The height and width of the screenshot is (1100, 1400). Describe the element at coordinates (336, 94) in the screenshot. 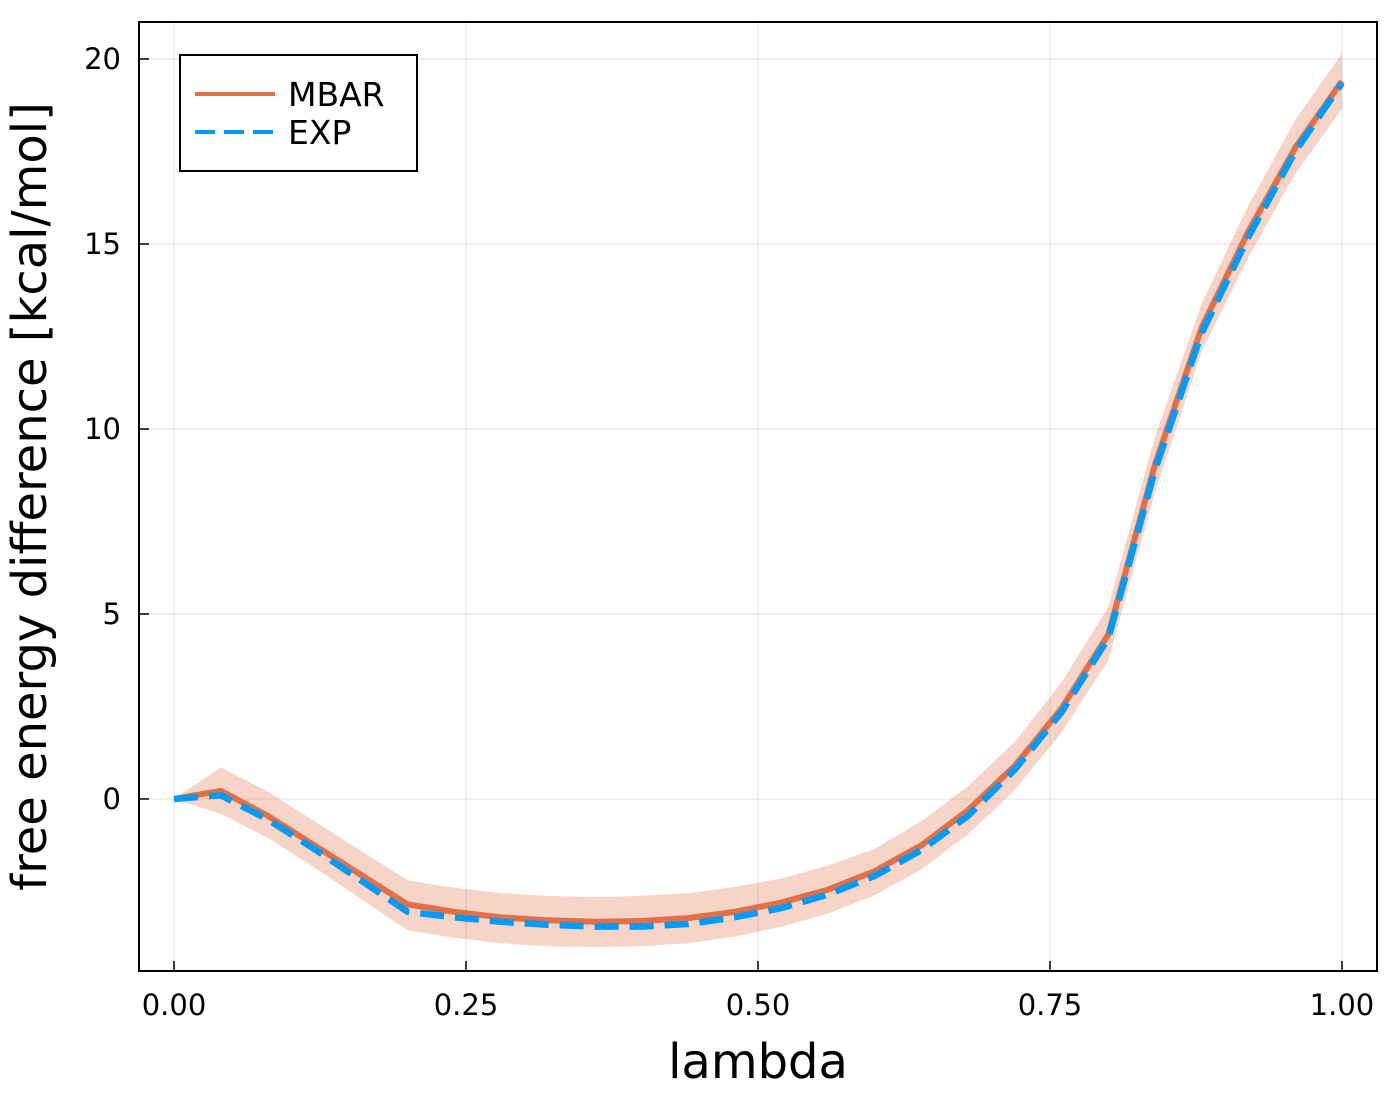

I see `legend-label-mbar: MBAR` at that location.